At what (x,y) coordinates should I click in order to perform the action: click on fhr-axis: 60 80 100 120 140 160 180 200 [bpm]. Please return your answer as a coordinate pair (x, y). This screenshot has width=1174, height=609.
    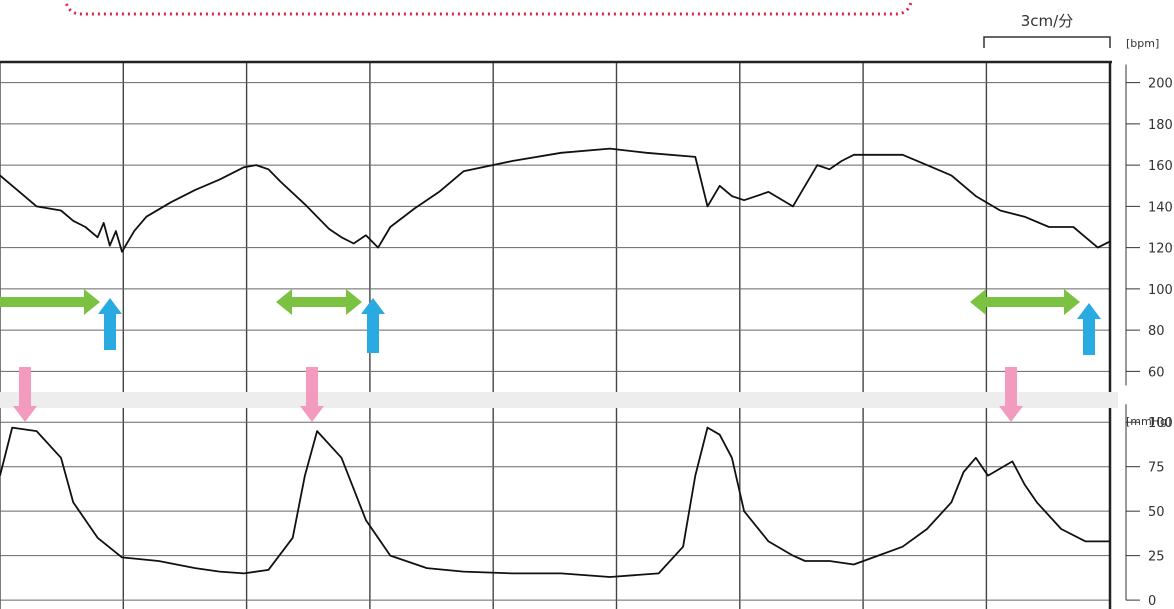
    Looking at the image, I should click on (1149, 211).